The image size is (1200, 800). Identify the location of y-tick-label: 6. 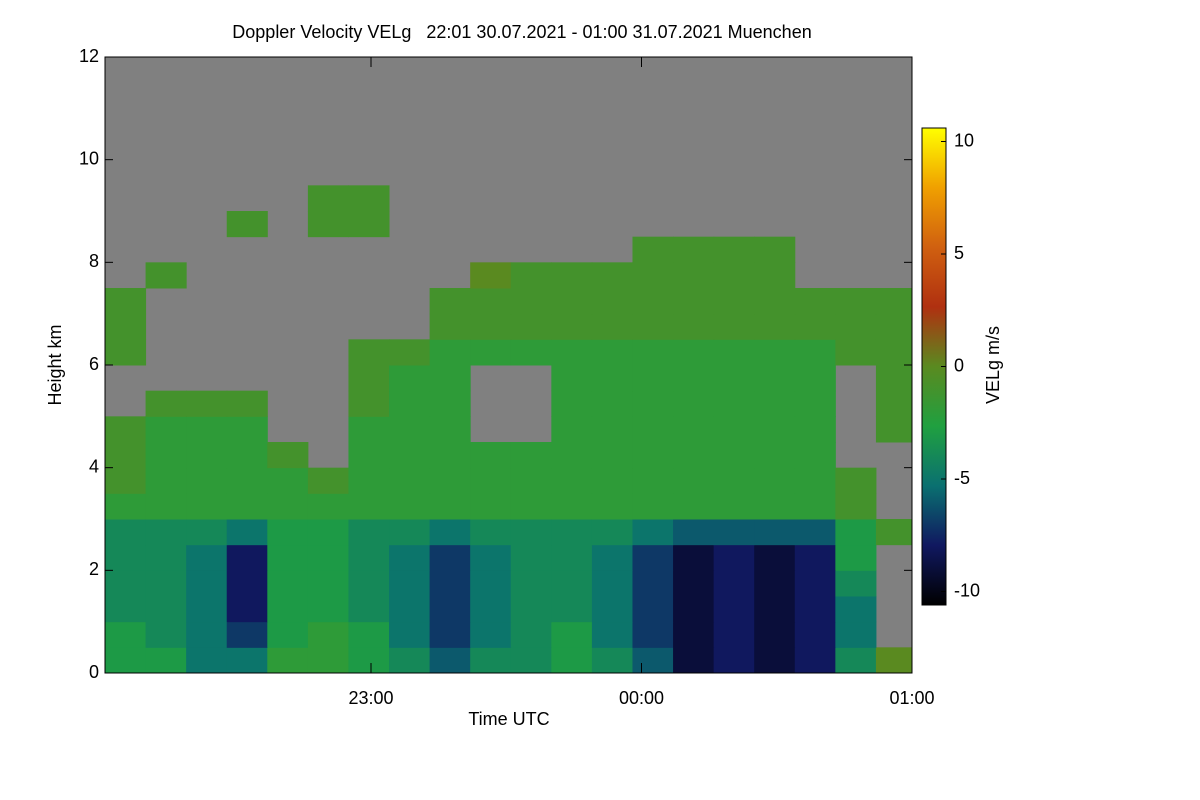
(94, 364).